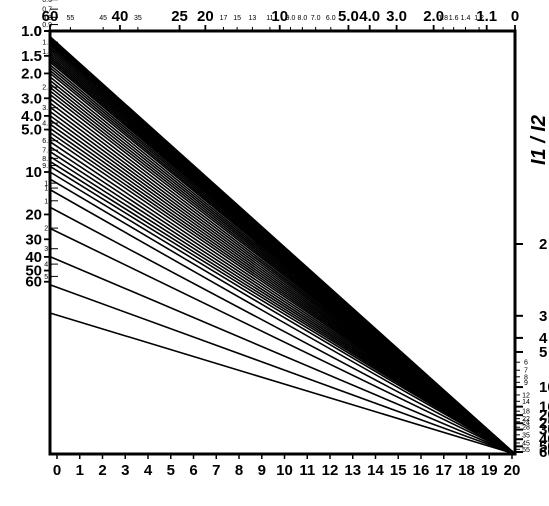  I want to click on top-major-label-10: 10, so click(279, 16).